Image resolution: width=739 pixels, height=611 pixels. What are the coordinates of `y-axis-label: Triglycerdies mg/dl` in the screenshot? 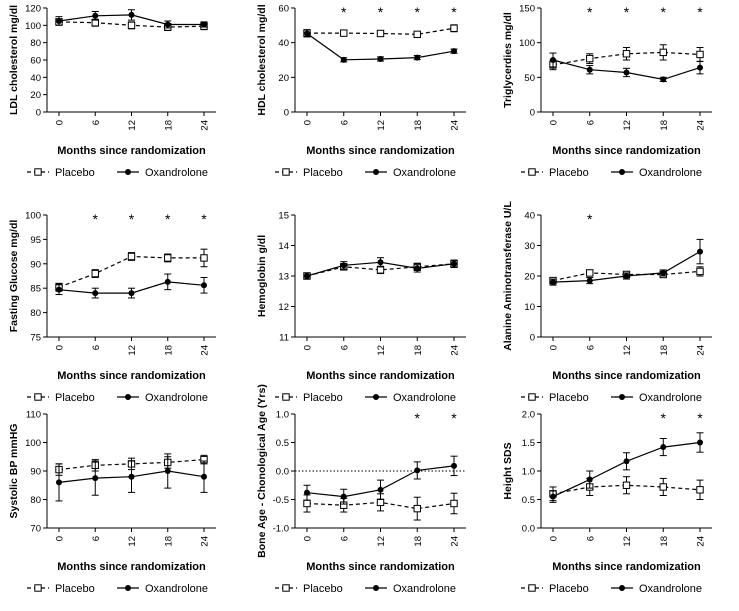 It's located at (508, 60).